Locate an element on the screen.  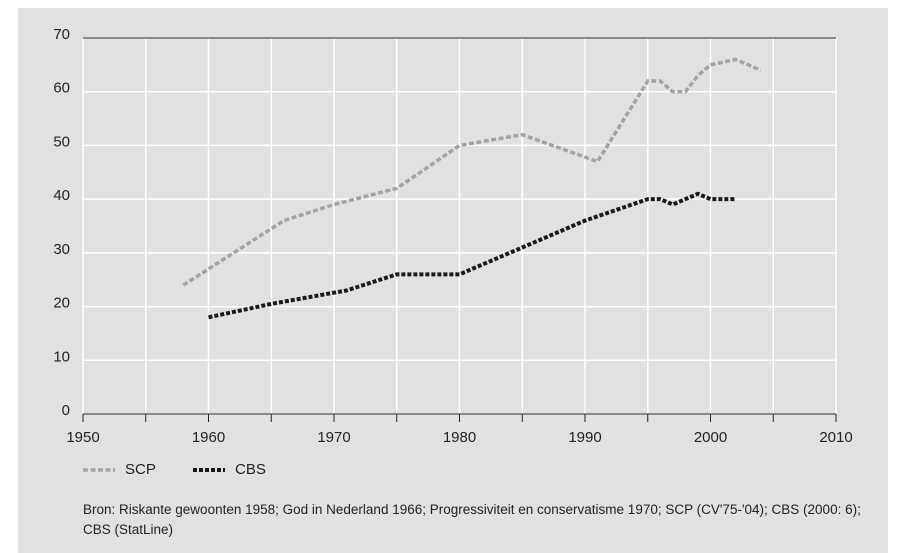
y-tick-label: 50 is located at coordinates (61, 141).